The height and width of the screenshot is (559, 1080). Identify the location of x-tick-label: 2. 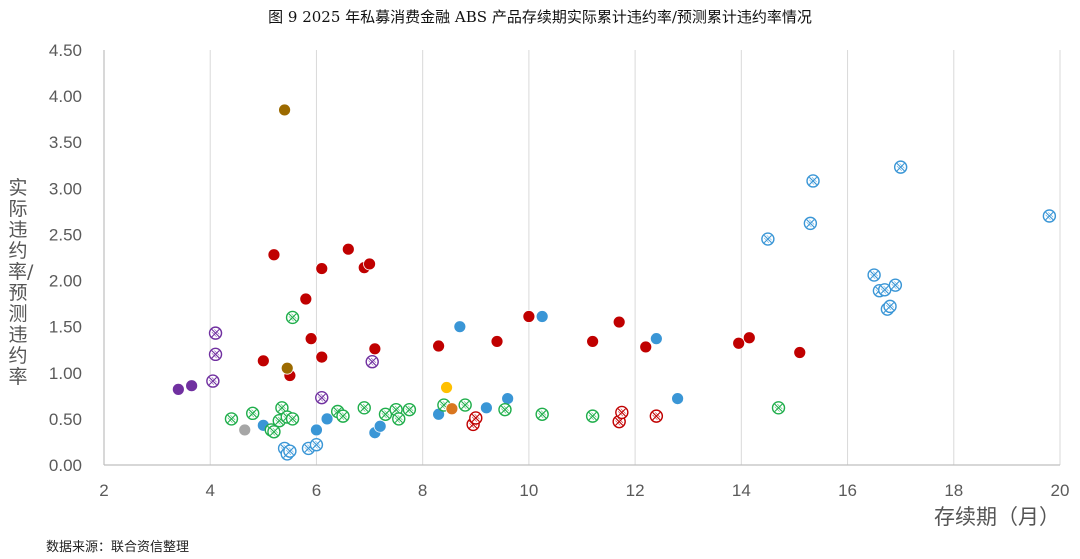
(103, 490).